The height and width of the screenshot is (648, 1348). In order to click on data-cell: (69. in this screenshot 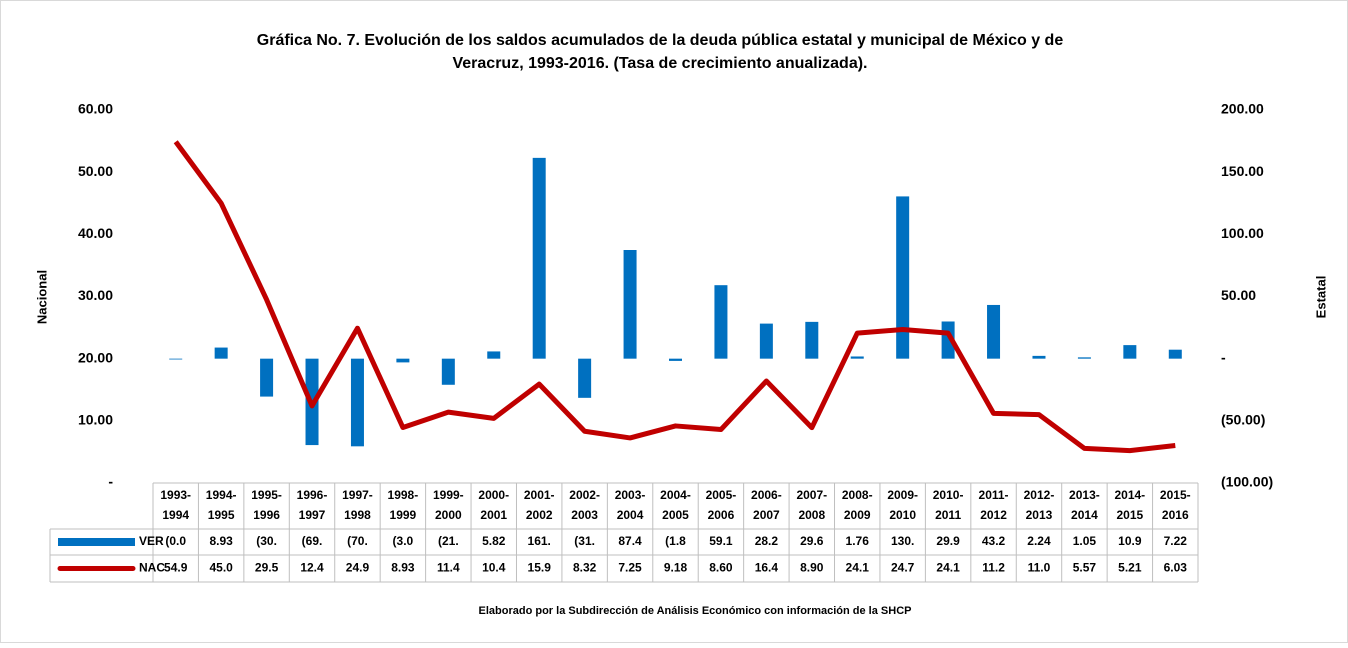, I will do `click(312, 541)`.